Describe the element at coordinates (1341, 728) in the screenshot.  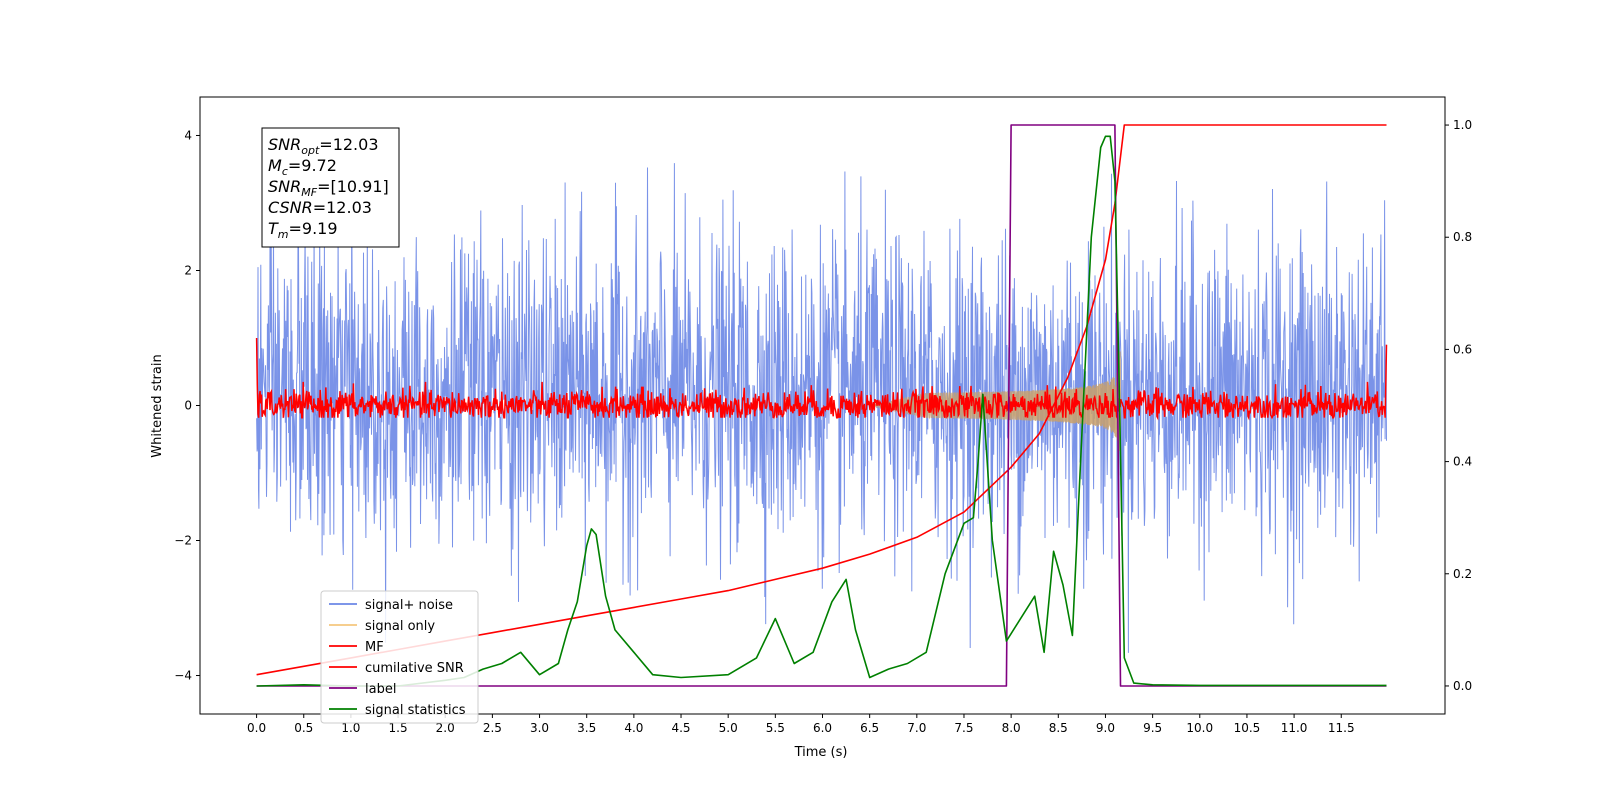
I see `x-tick-label: 11.5` at that location.